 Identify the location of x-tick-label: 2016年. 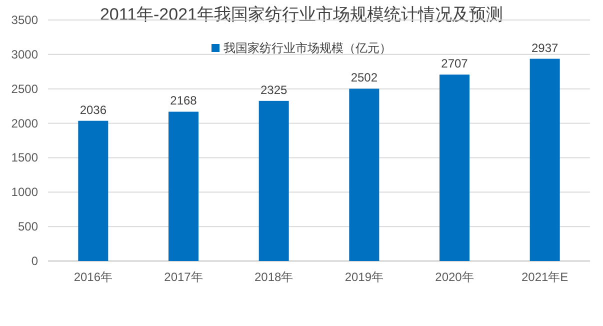
(93, 277).